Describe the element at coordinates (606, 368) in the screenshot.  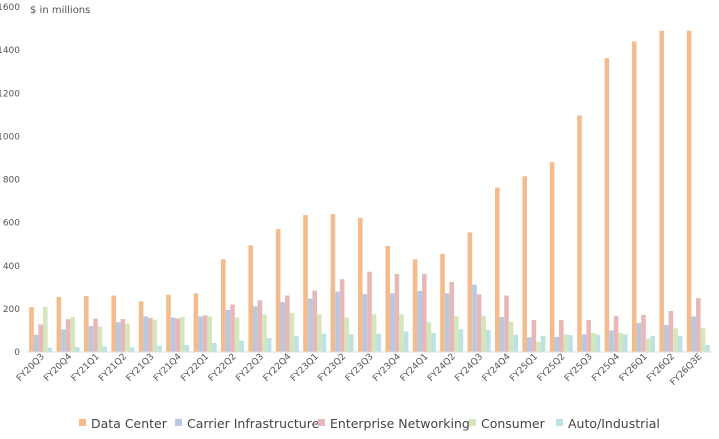
I see `x-tick-label: FY25Q4` at that location.